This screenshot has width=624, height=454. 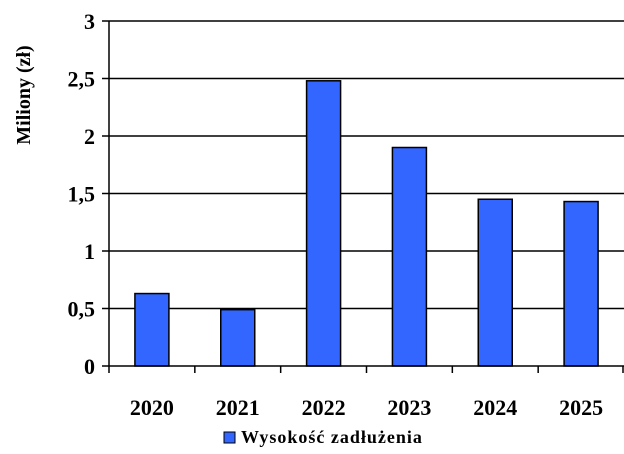 I want to click on x-tick-label: 2020, so click(x=152, y=407).